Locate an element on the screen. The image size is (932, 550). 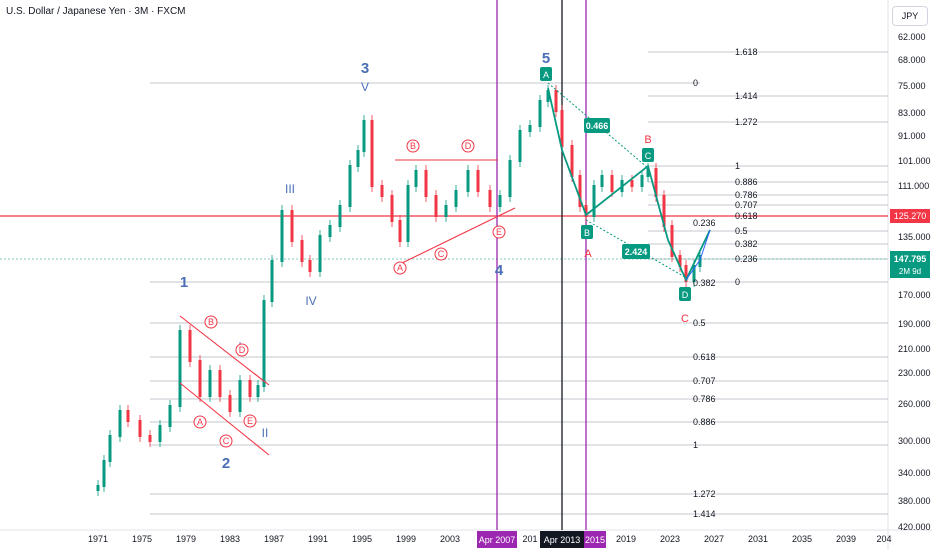
y-tick-14: 340.000 is located at coordinates (914, 473).